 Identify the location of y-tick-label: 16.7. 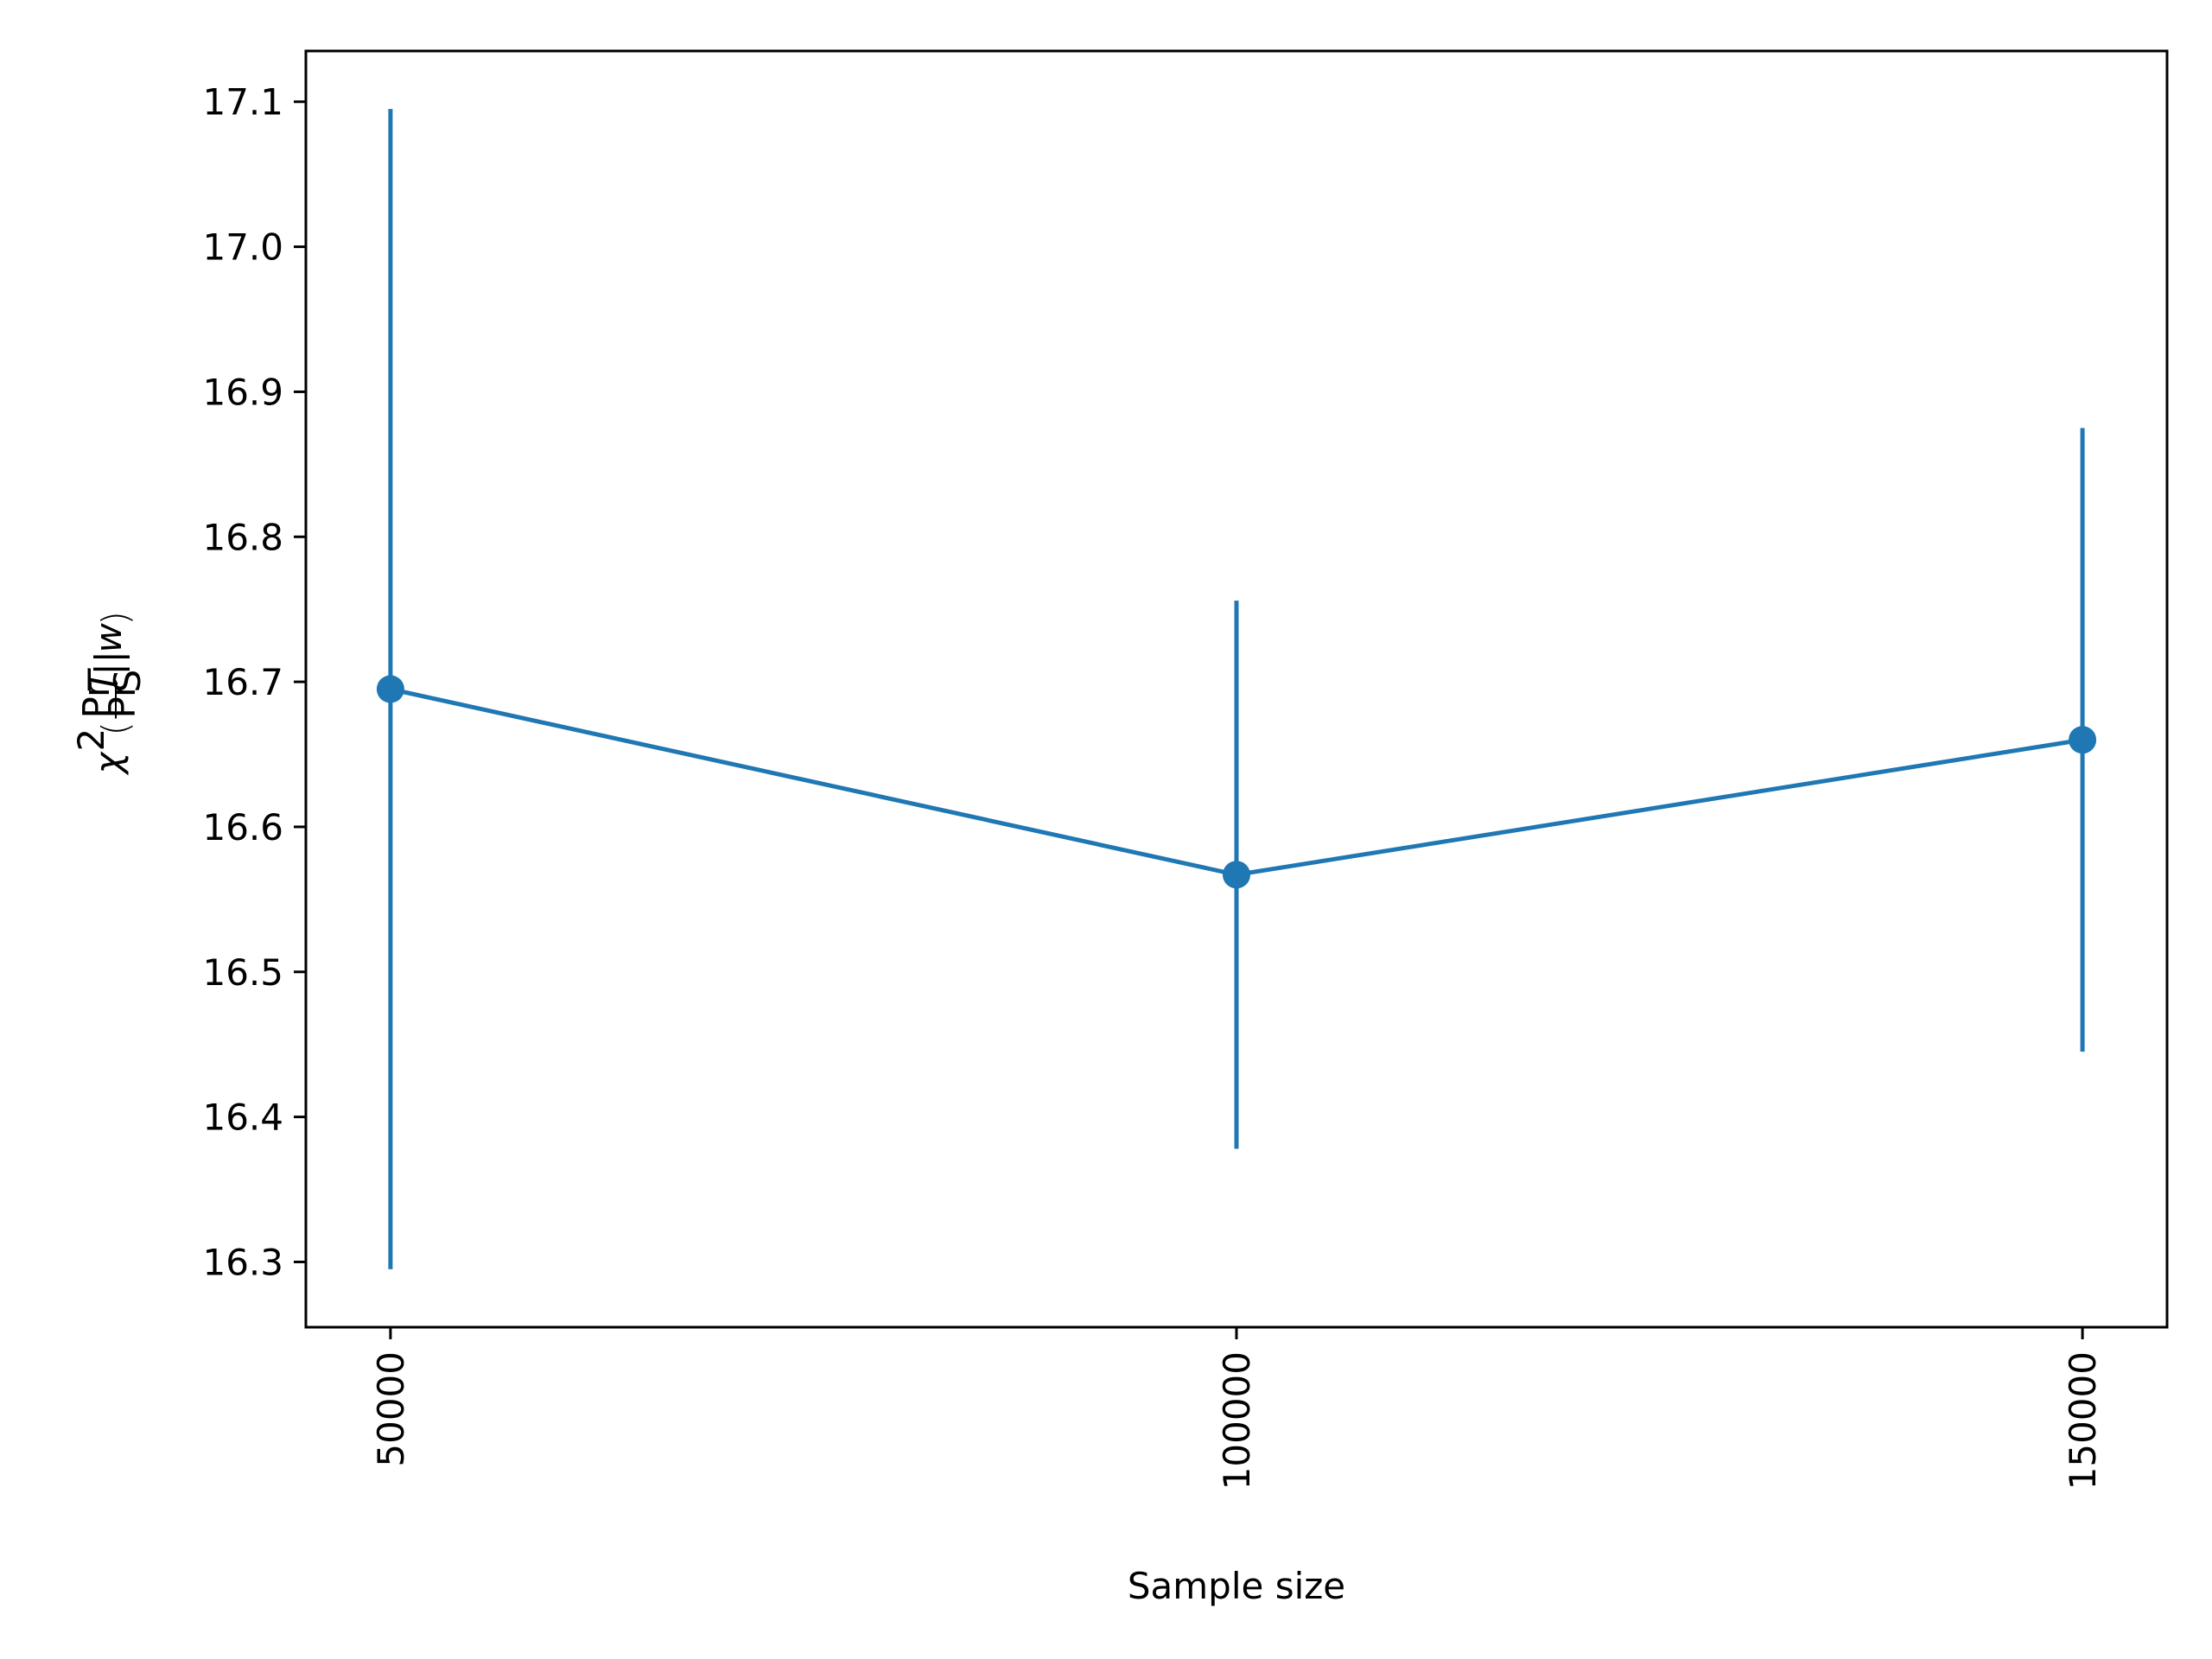
(242, 682).